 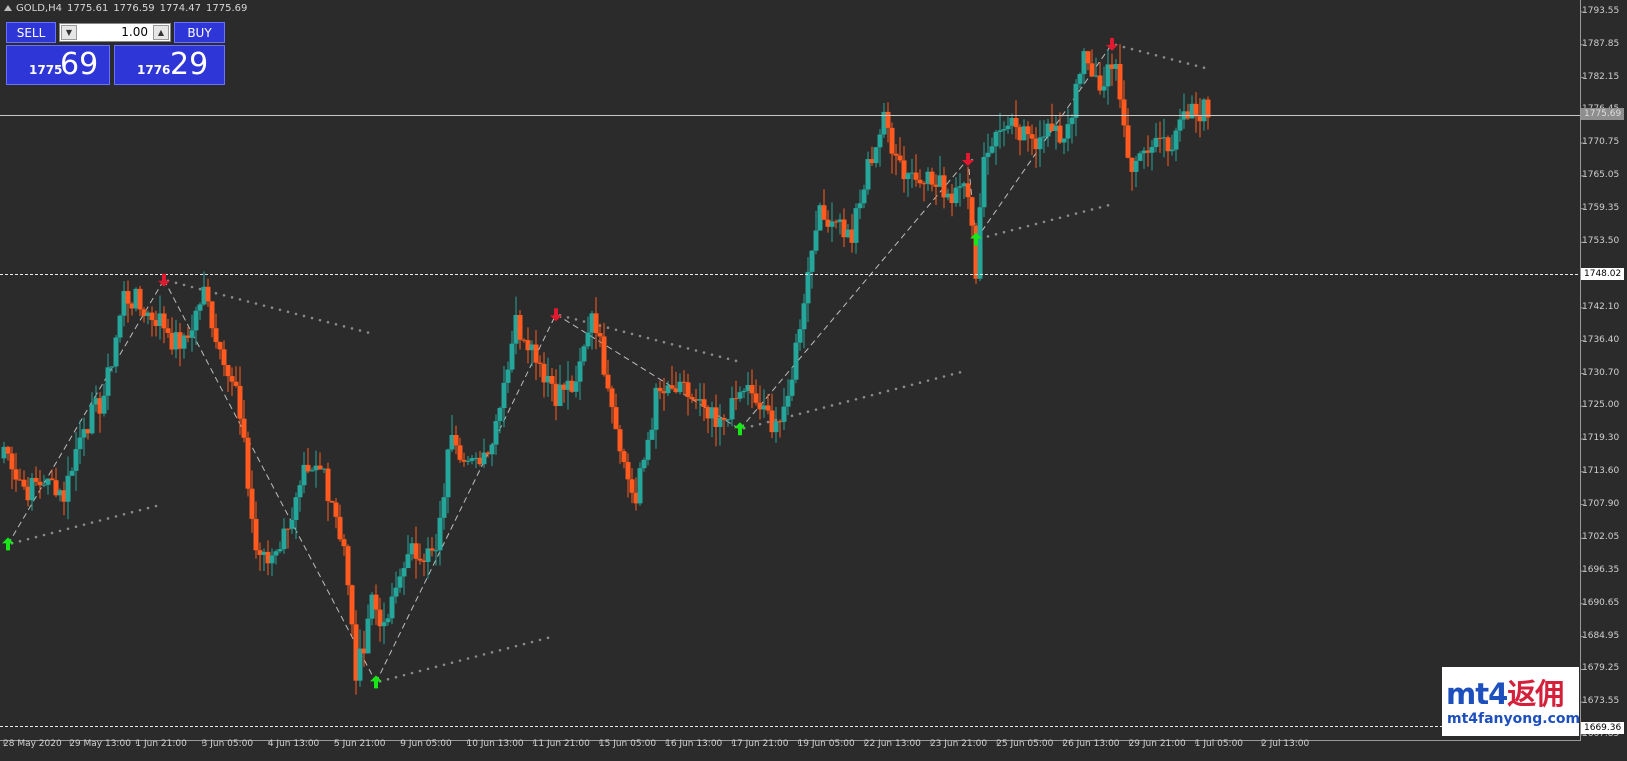 I want to click on price-axis-label: 1736.40, so click(x=1601, y=339).